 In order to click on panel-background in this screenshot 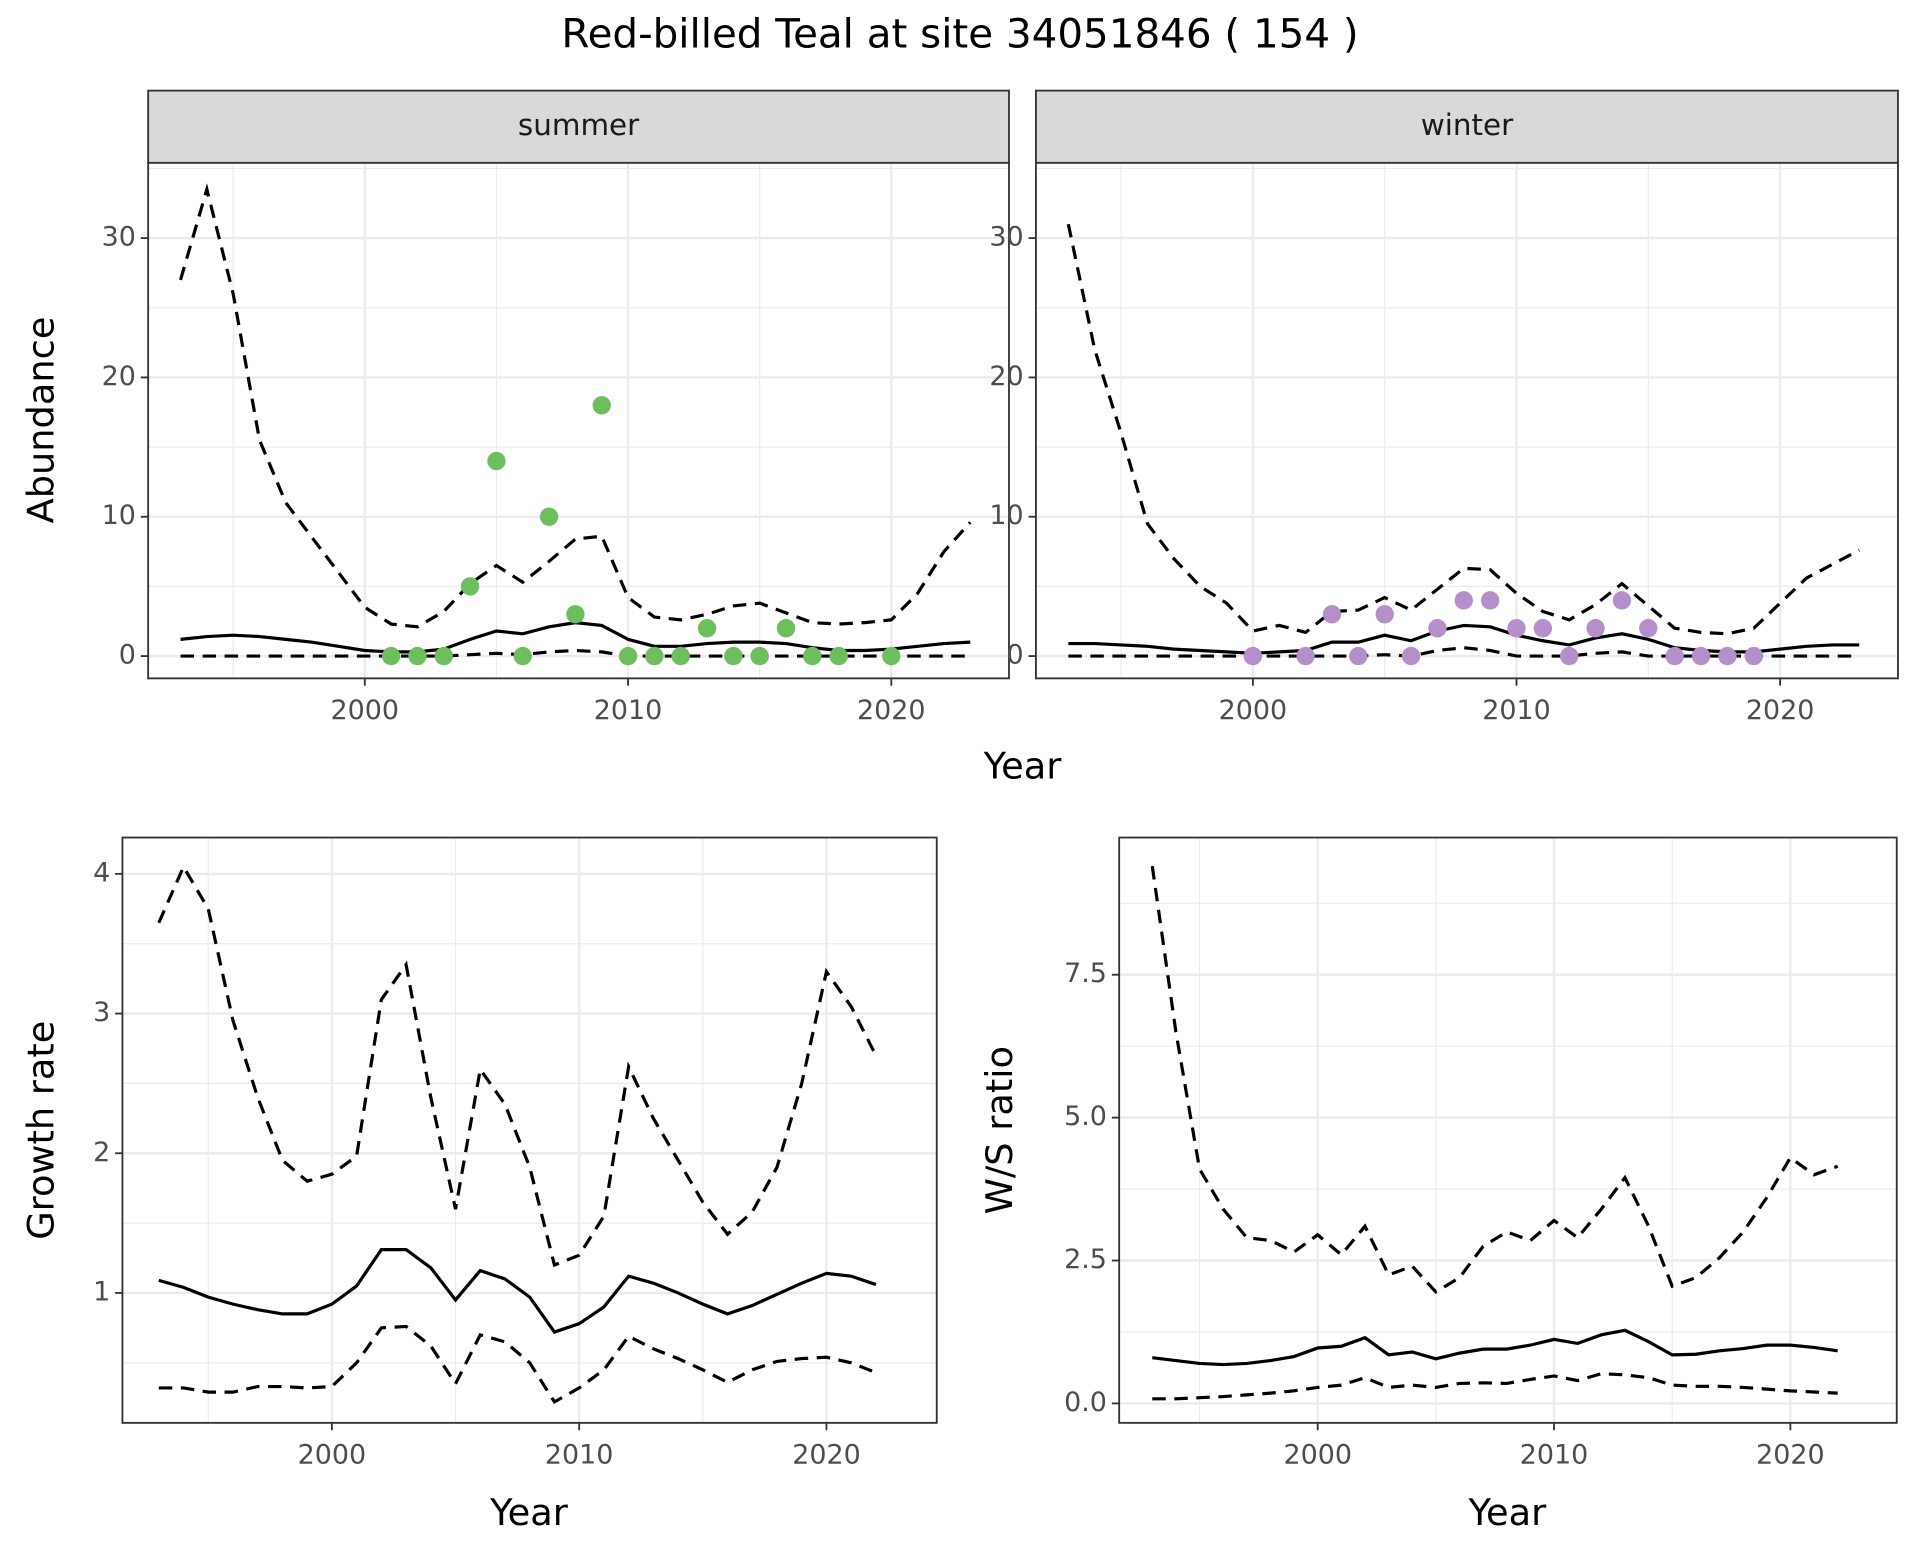, I will do `click(578, 420)`.